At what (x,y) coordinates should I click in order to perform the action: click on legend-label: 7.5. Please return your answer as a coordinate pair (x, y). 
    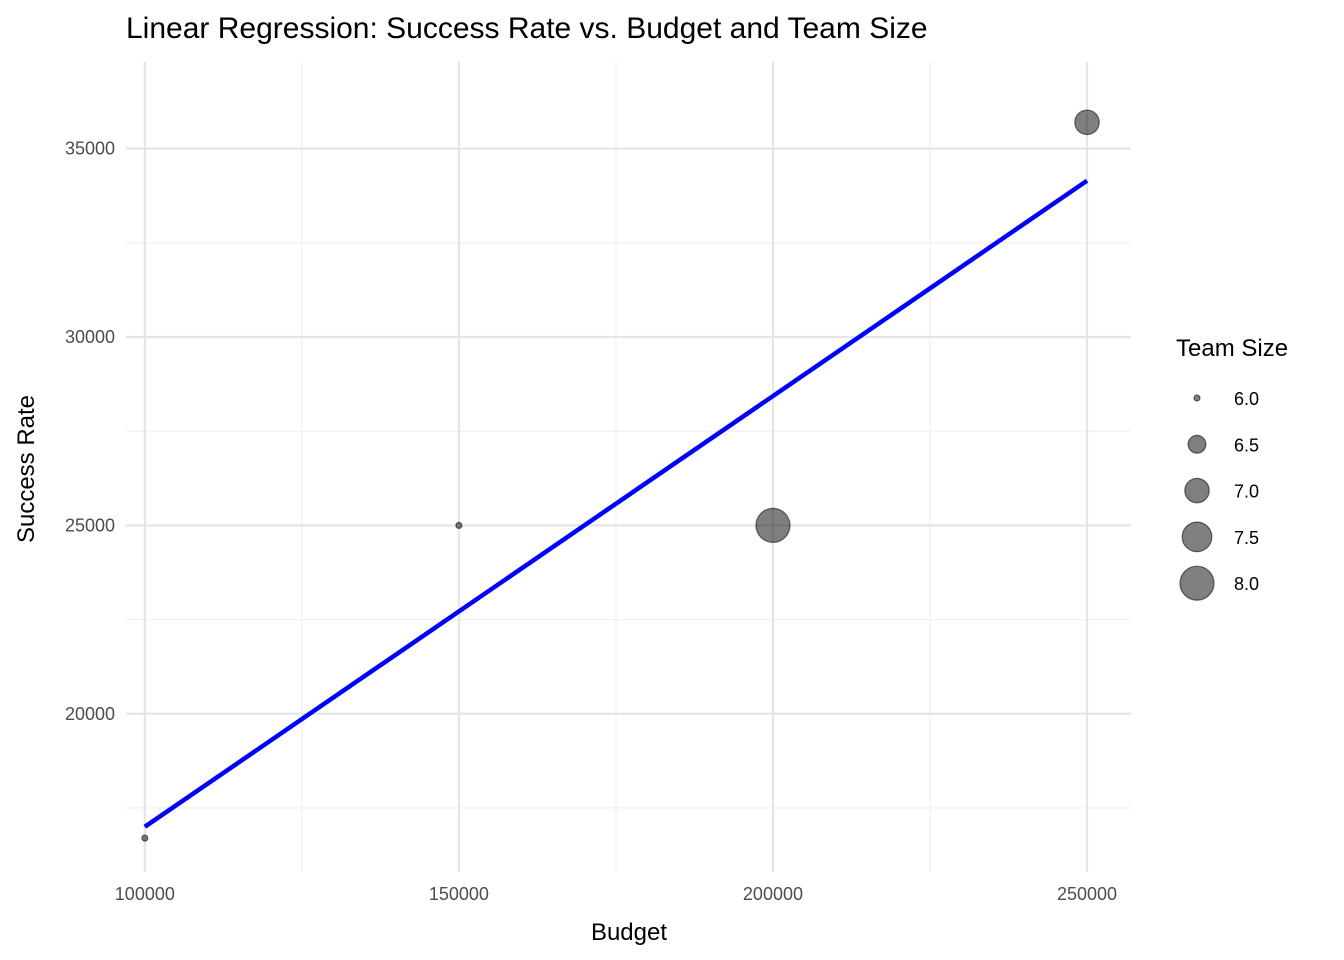
    Looking at the image, I should click on (1246, 538).